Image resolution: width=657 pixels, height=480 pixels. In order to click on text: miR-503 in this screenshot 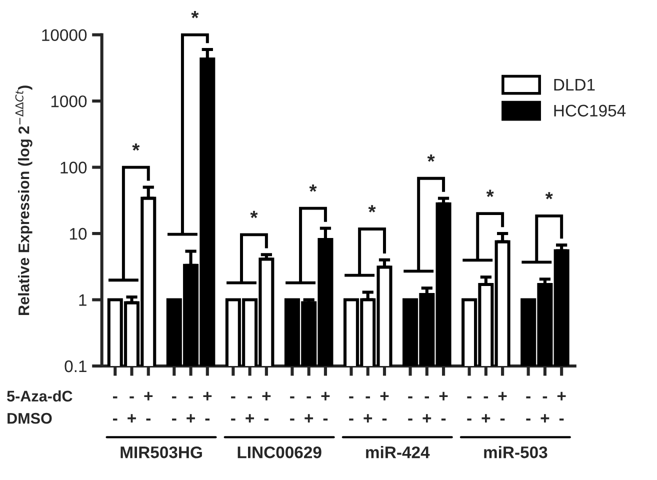, I will do `click(516, 452)`.